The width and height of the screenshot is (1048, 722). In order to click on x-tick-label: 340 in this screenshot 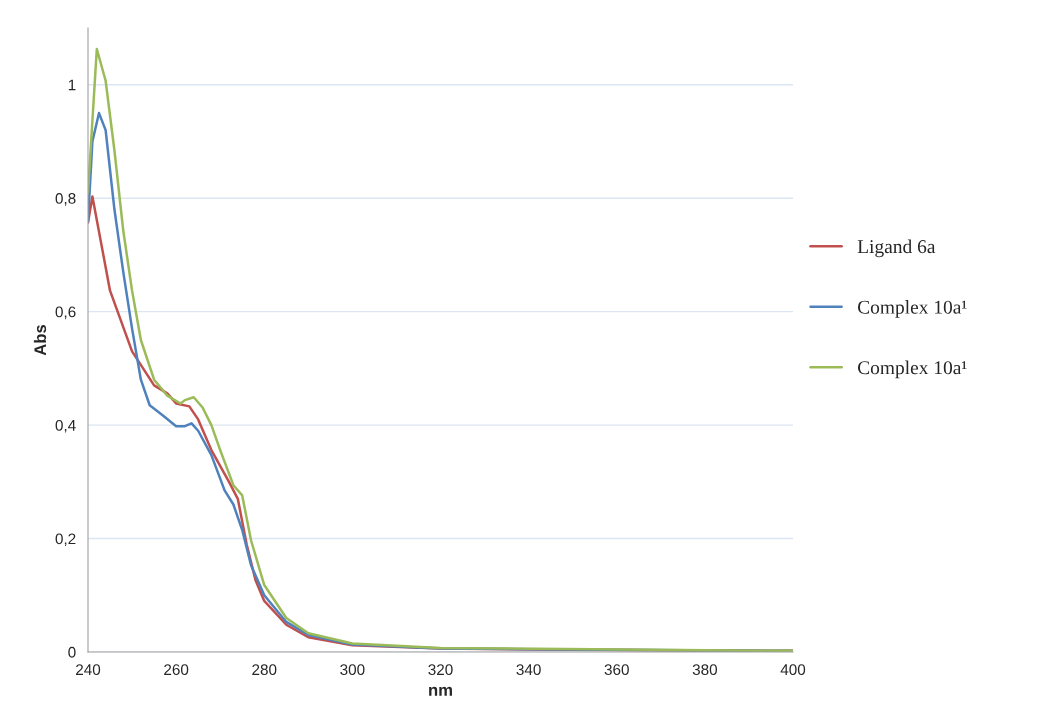, I will do `click(528, 670)`.